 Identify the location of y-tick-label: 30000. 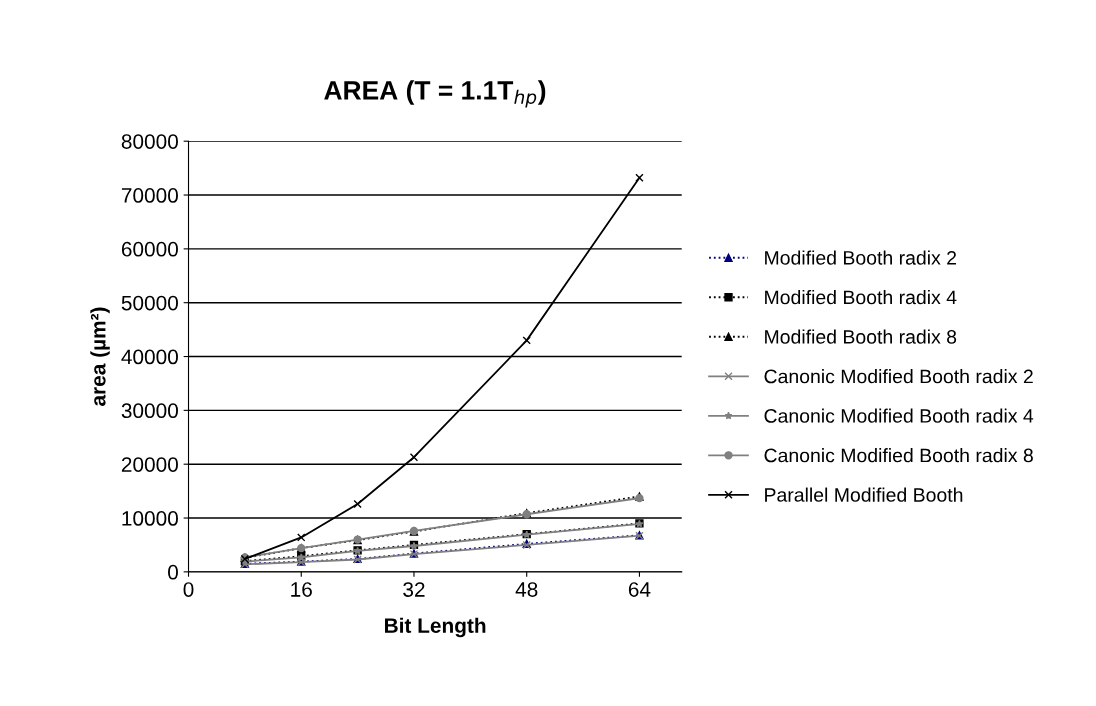
(149, 411).